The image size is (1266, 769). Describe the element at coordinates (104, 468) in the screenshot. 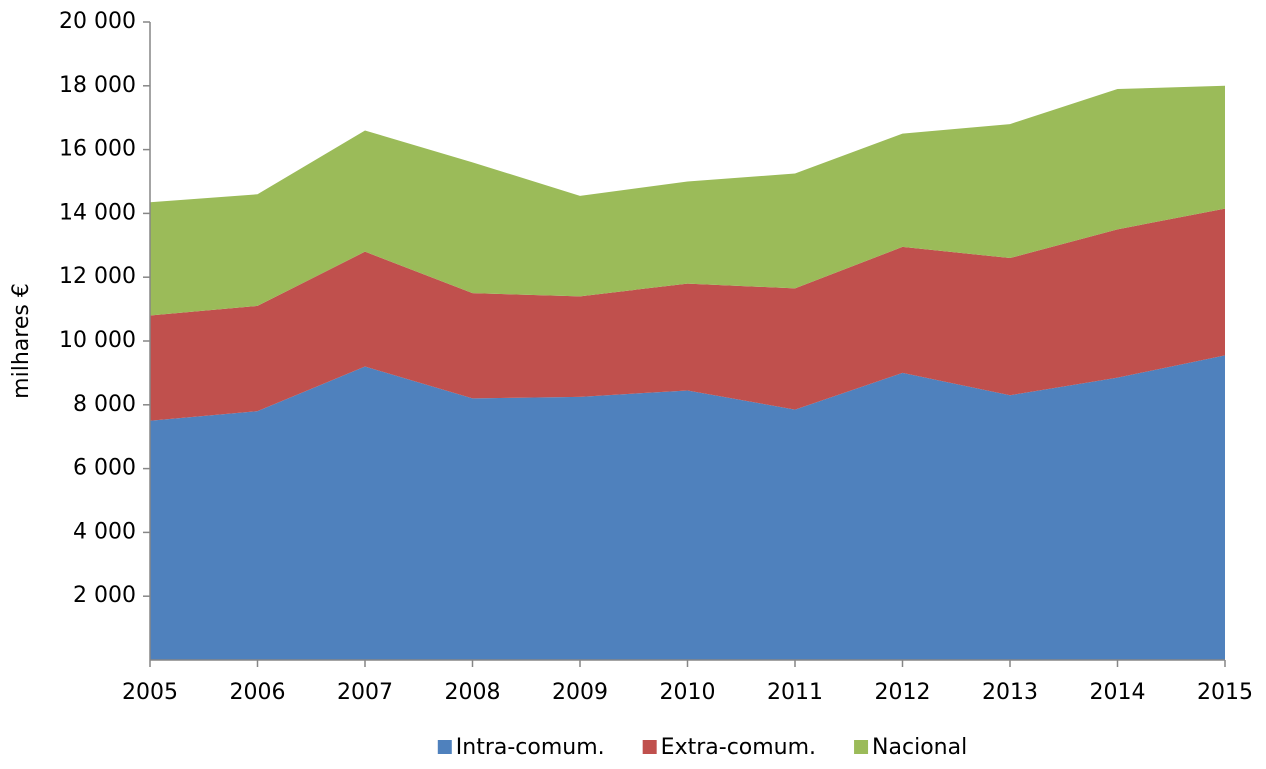

I see `y-tick-label: 6 000` at that location.